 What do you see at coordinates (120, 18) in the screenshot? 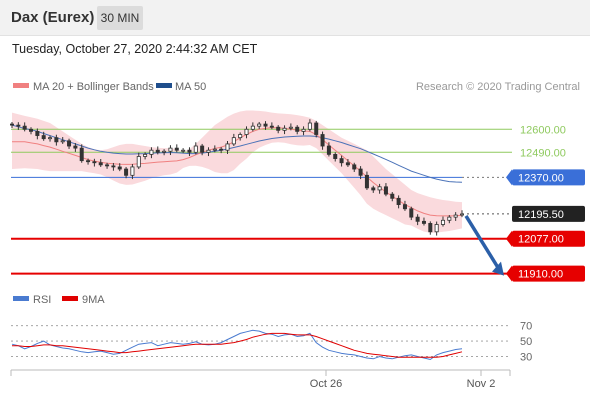
I see `timeframe-button: 30 MIN` at bounding box center [120, 18].